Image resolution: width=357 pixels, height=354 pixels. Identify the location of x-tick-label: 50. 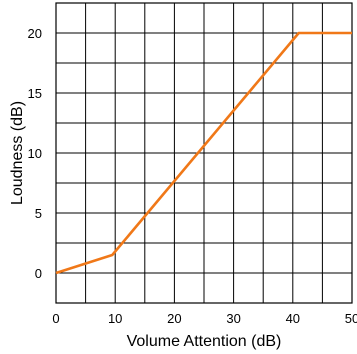
(351, 318).